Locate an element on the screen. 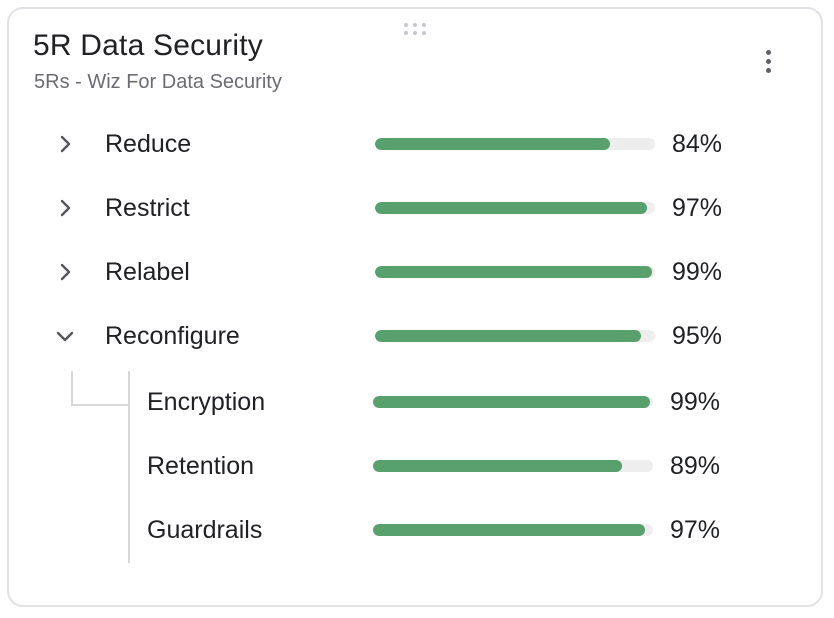 The height and width of the screenshot is (618, 834). tree-connector-horizontal is located at coordinates (99, 405).